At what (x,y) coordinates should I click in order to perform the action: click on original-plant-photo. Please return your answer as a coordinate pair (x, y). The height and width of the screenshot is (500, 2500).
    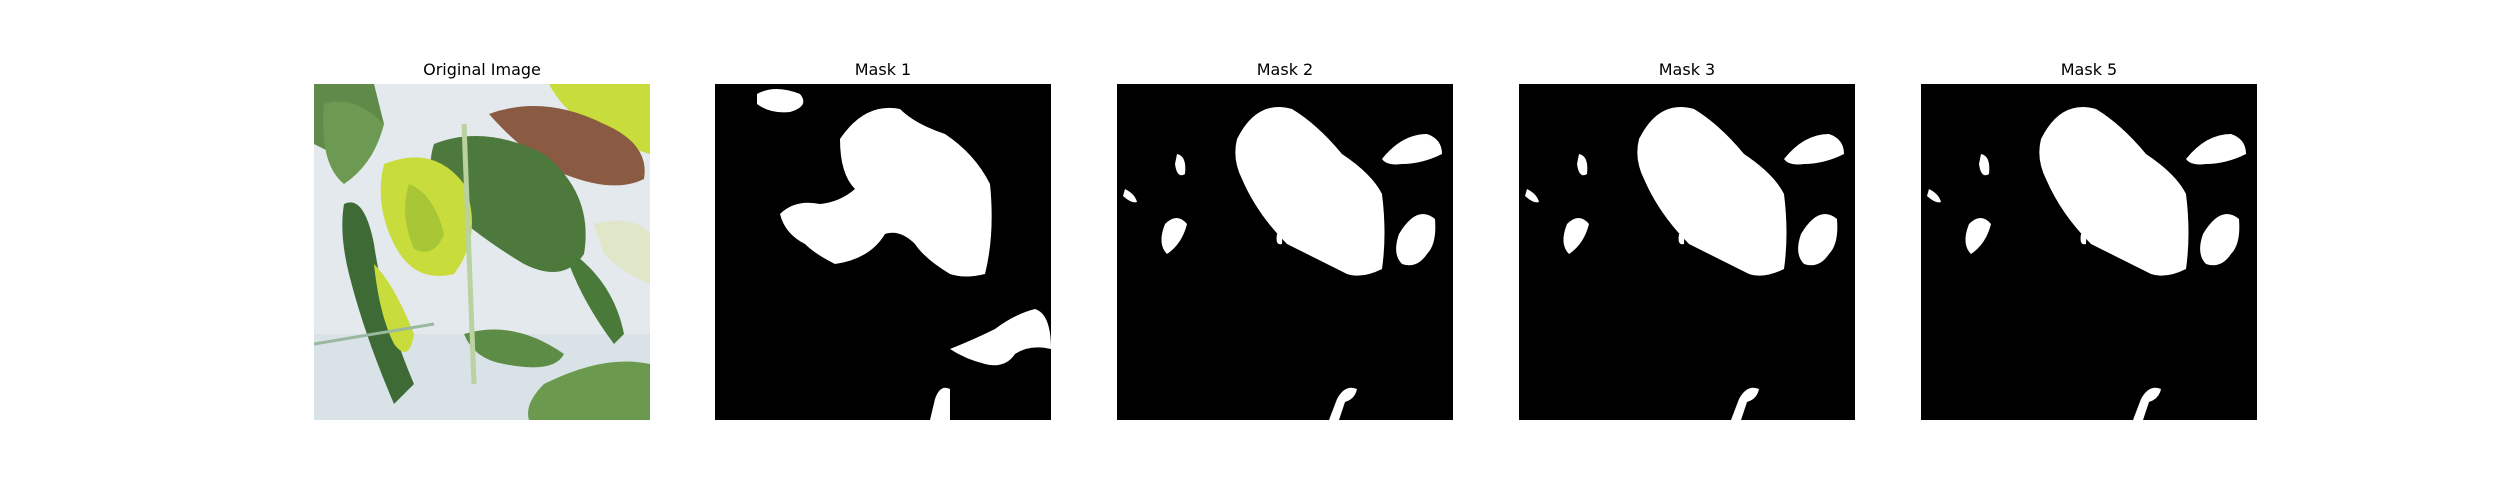
    Looking at the image, I should click on (482, 252).